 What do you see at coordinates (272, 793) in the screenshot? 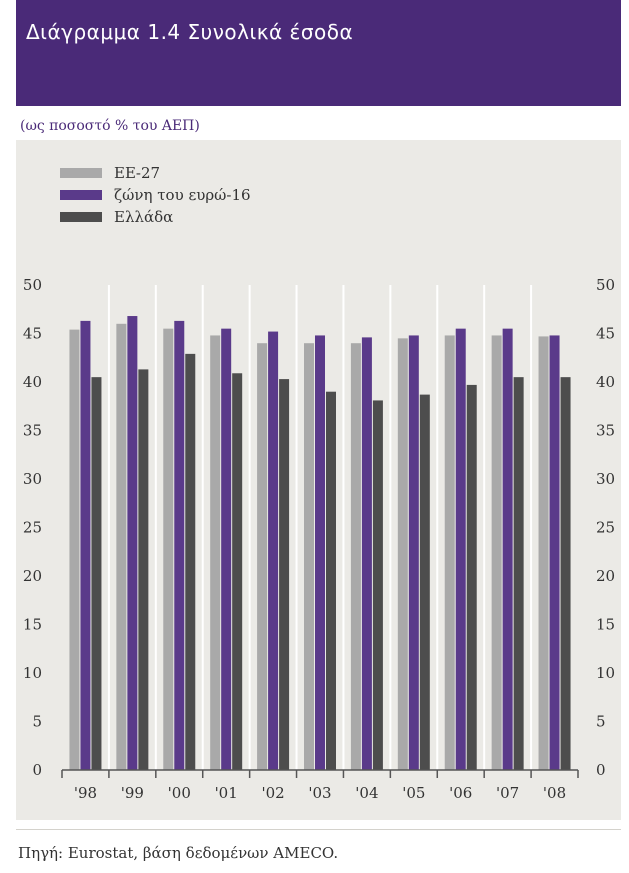
I see `x-tick-label: '02` at bounding box center [272, 793].